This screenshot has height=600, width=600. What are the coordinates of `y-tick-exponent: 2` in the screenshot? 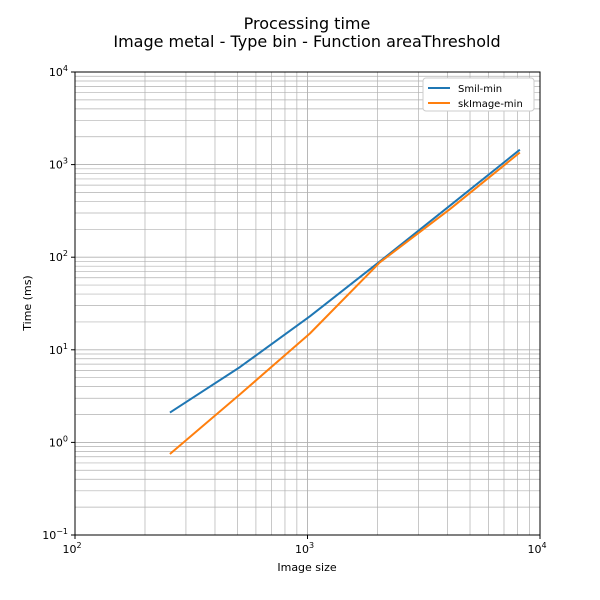 It's located at (65, 253).